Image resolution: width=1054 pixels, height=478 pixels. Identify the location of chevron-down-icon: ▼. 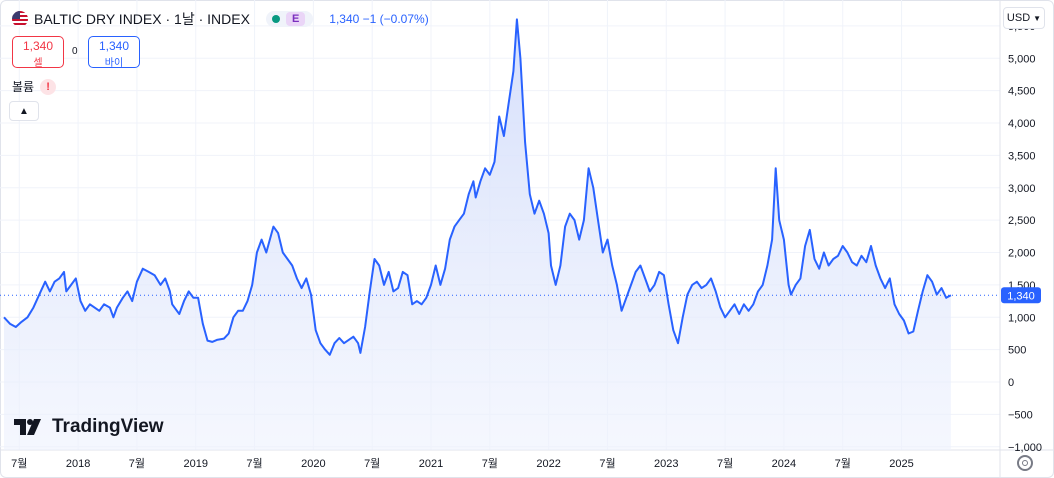
(1037, 18).